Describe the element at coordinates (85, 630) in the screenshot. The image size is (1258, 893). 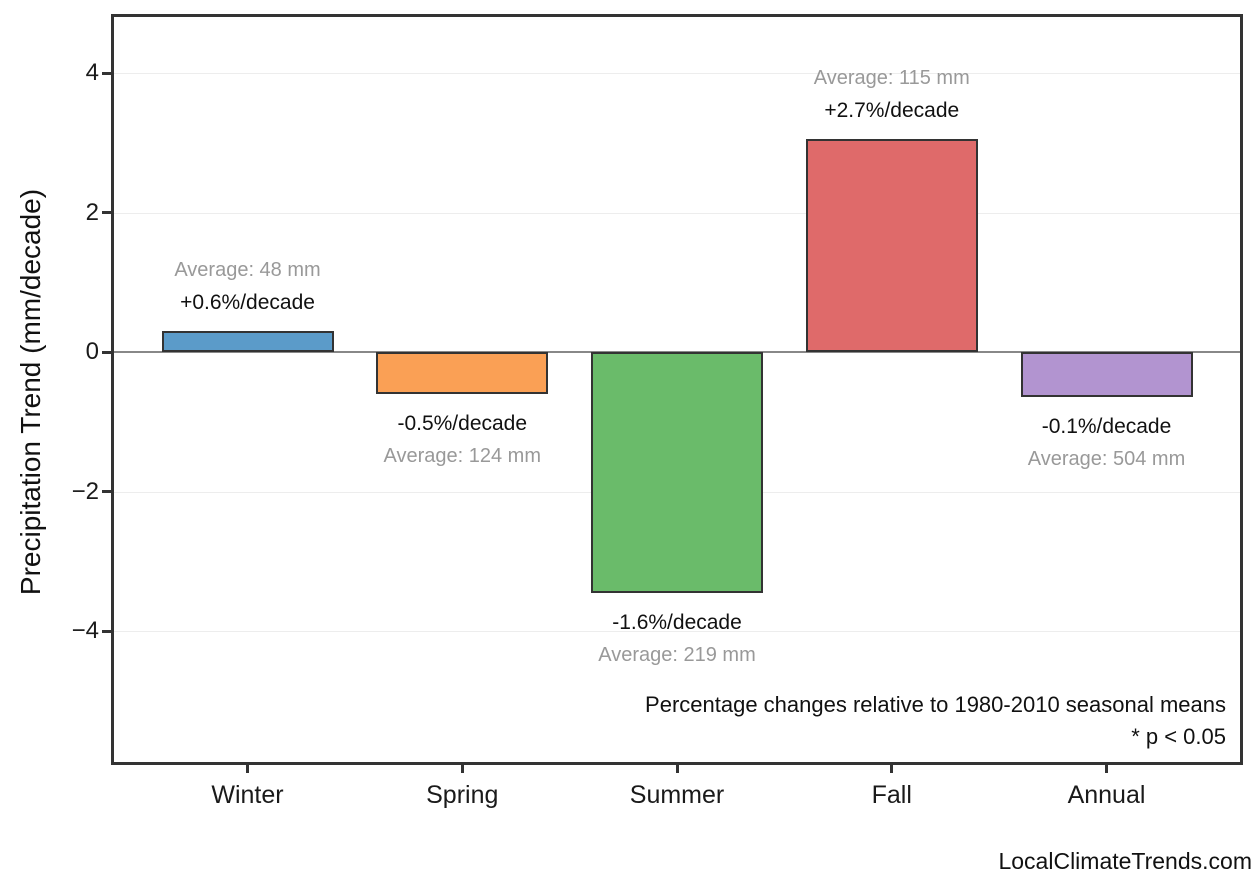
I see `y-tick-label: −4` at that location.